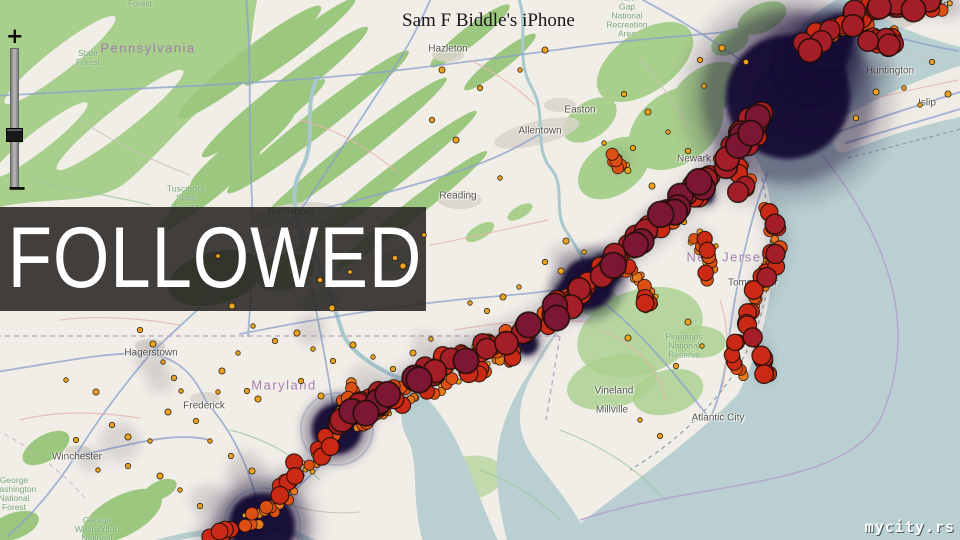 This screenshot has width=960, height=540. I want to click on device-title: Sam F Biddle's iPhone, so click(488, 20).